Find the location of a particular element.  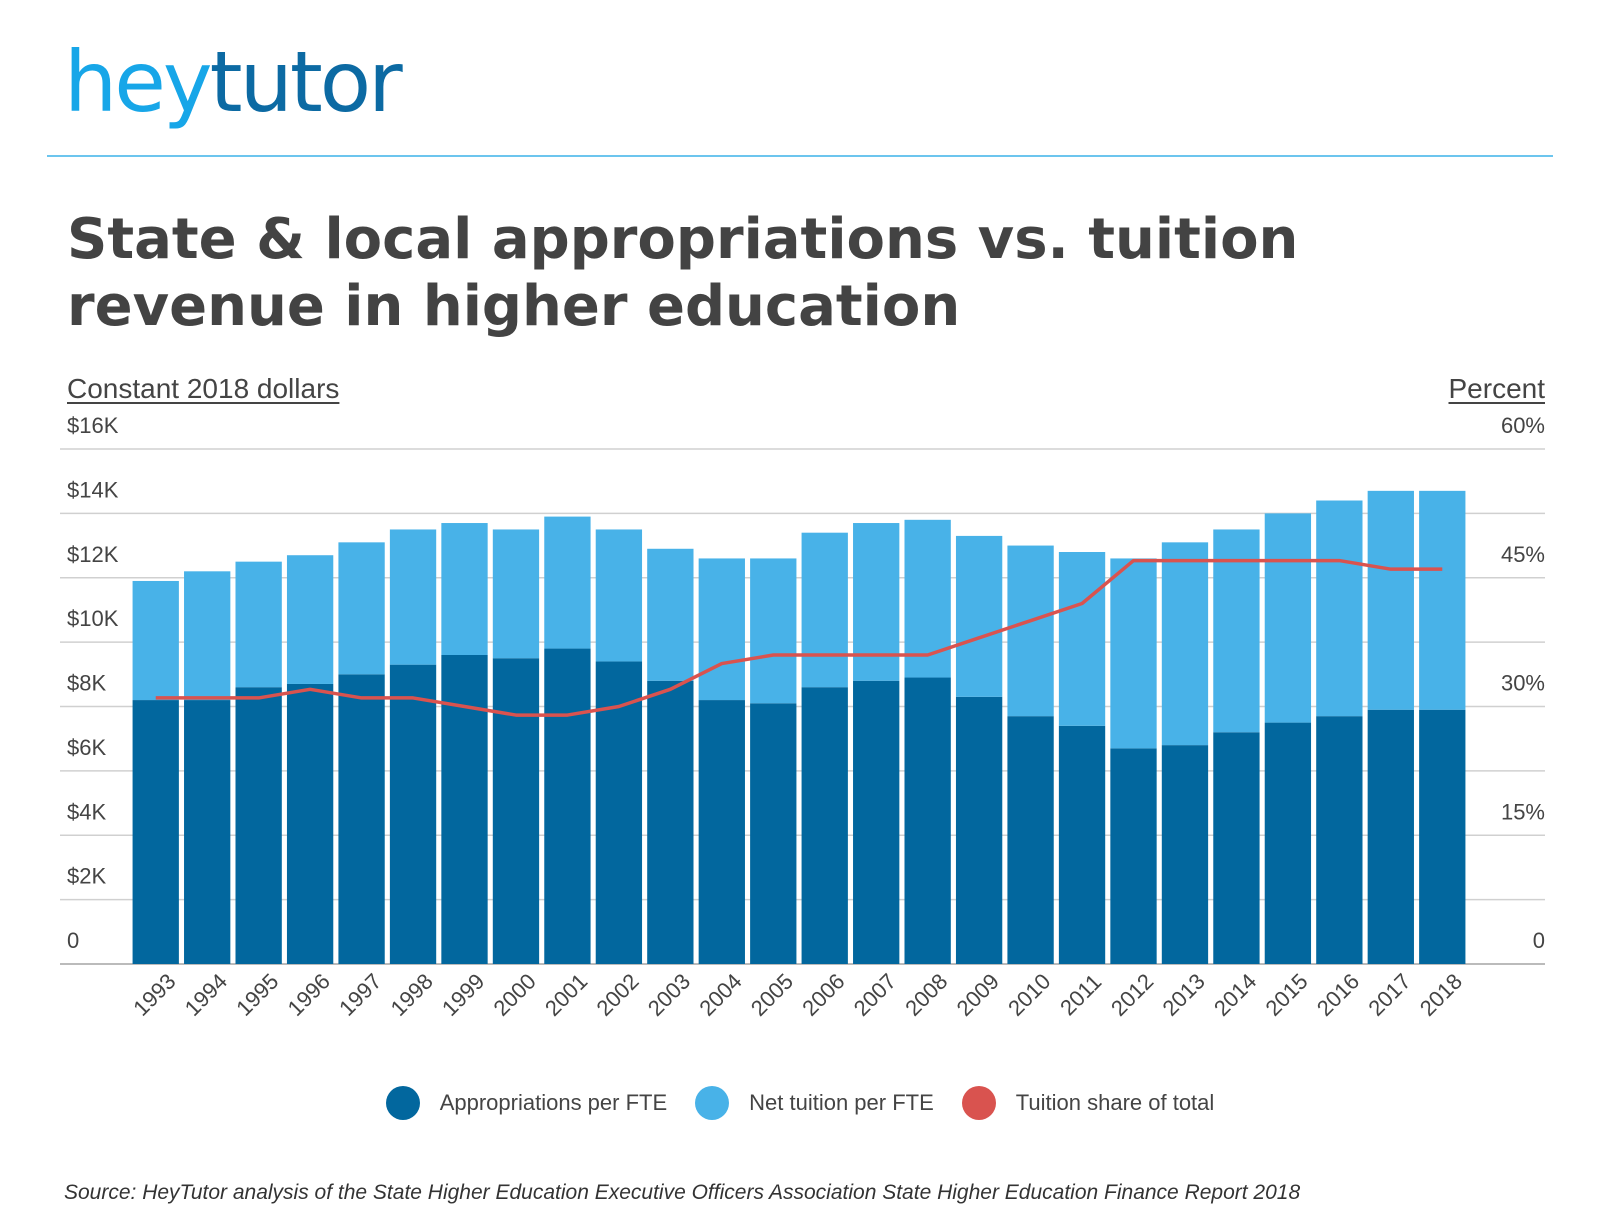

x-tick-label: 2012 is located at coordinates (1132, 995).